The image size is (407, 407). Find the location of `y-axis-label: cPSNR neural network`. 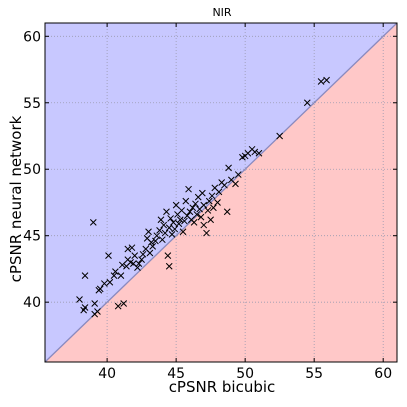

y-axis-label: cPSNR neural network is located at coordinates (16, 198).